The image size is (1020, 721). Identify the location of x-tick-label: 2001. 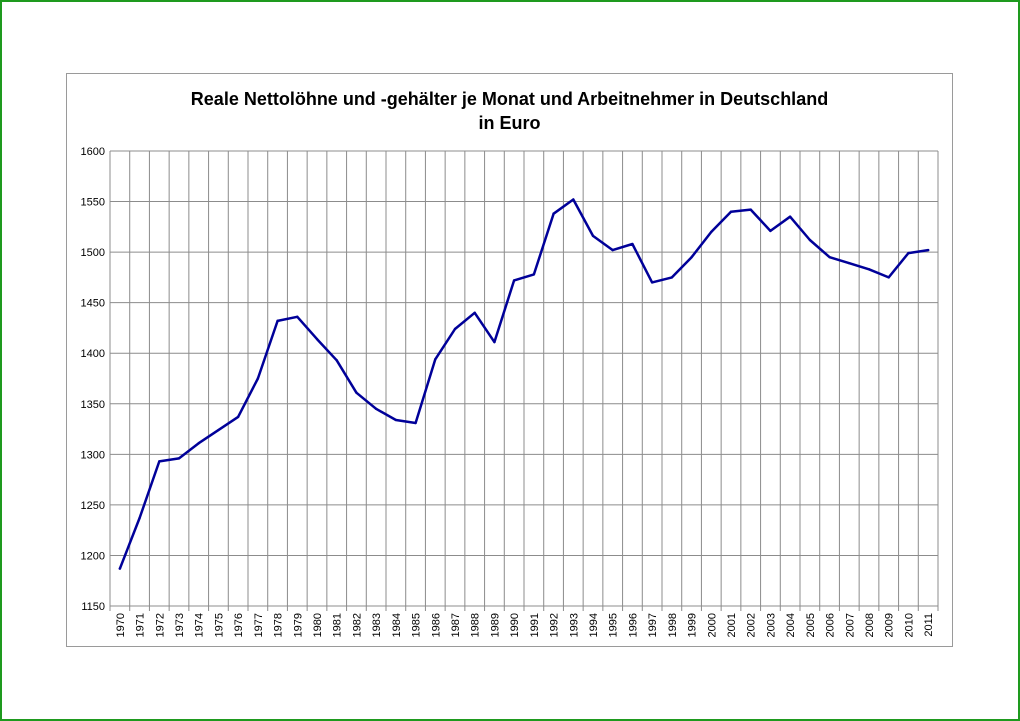
(732, 625).